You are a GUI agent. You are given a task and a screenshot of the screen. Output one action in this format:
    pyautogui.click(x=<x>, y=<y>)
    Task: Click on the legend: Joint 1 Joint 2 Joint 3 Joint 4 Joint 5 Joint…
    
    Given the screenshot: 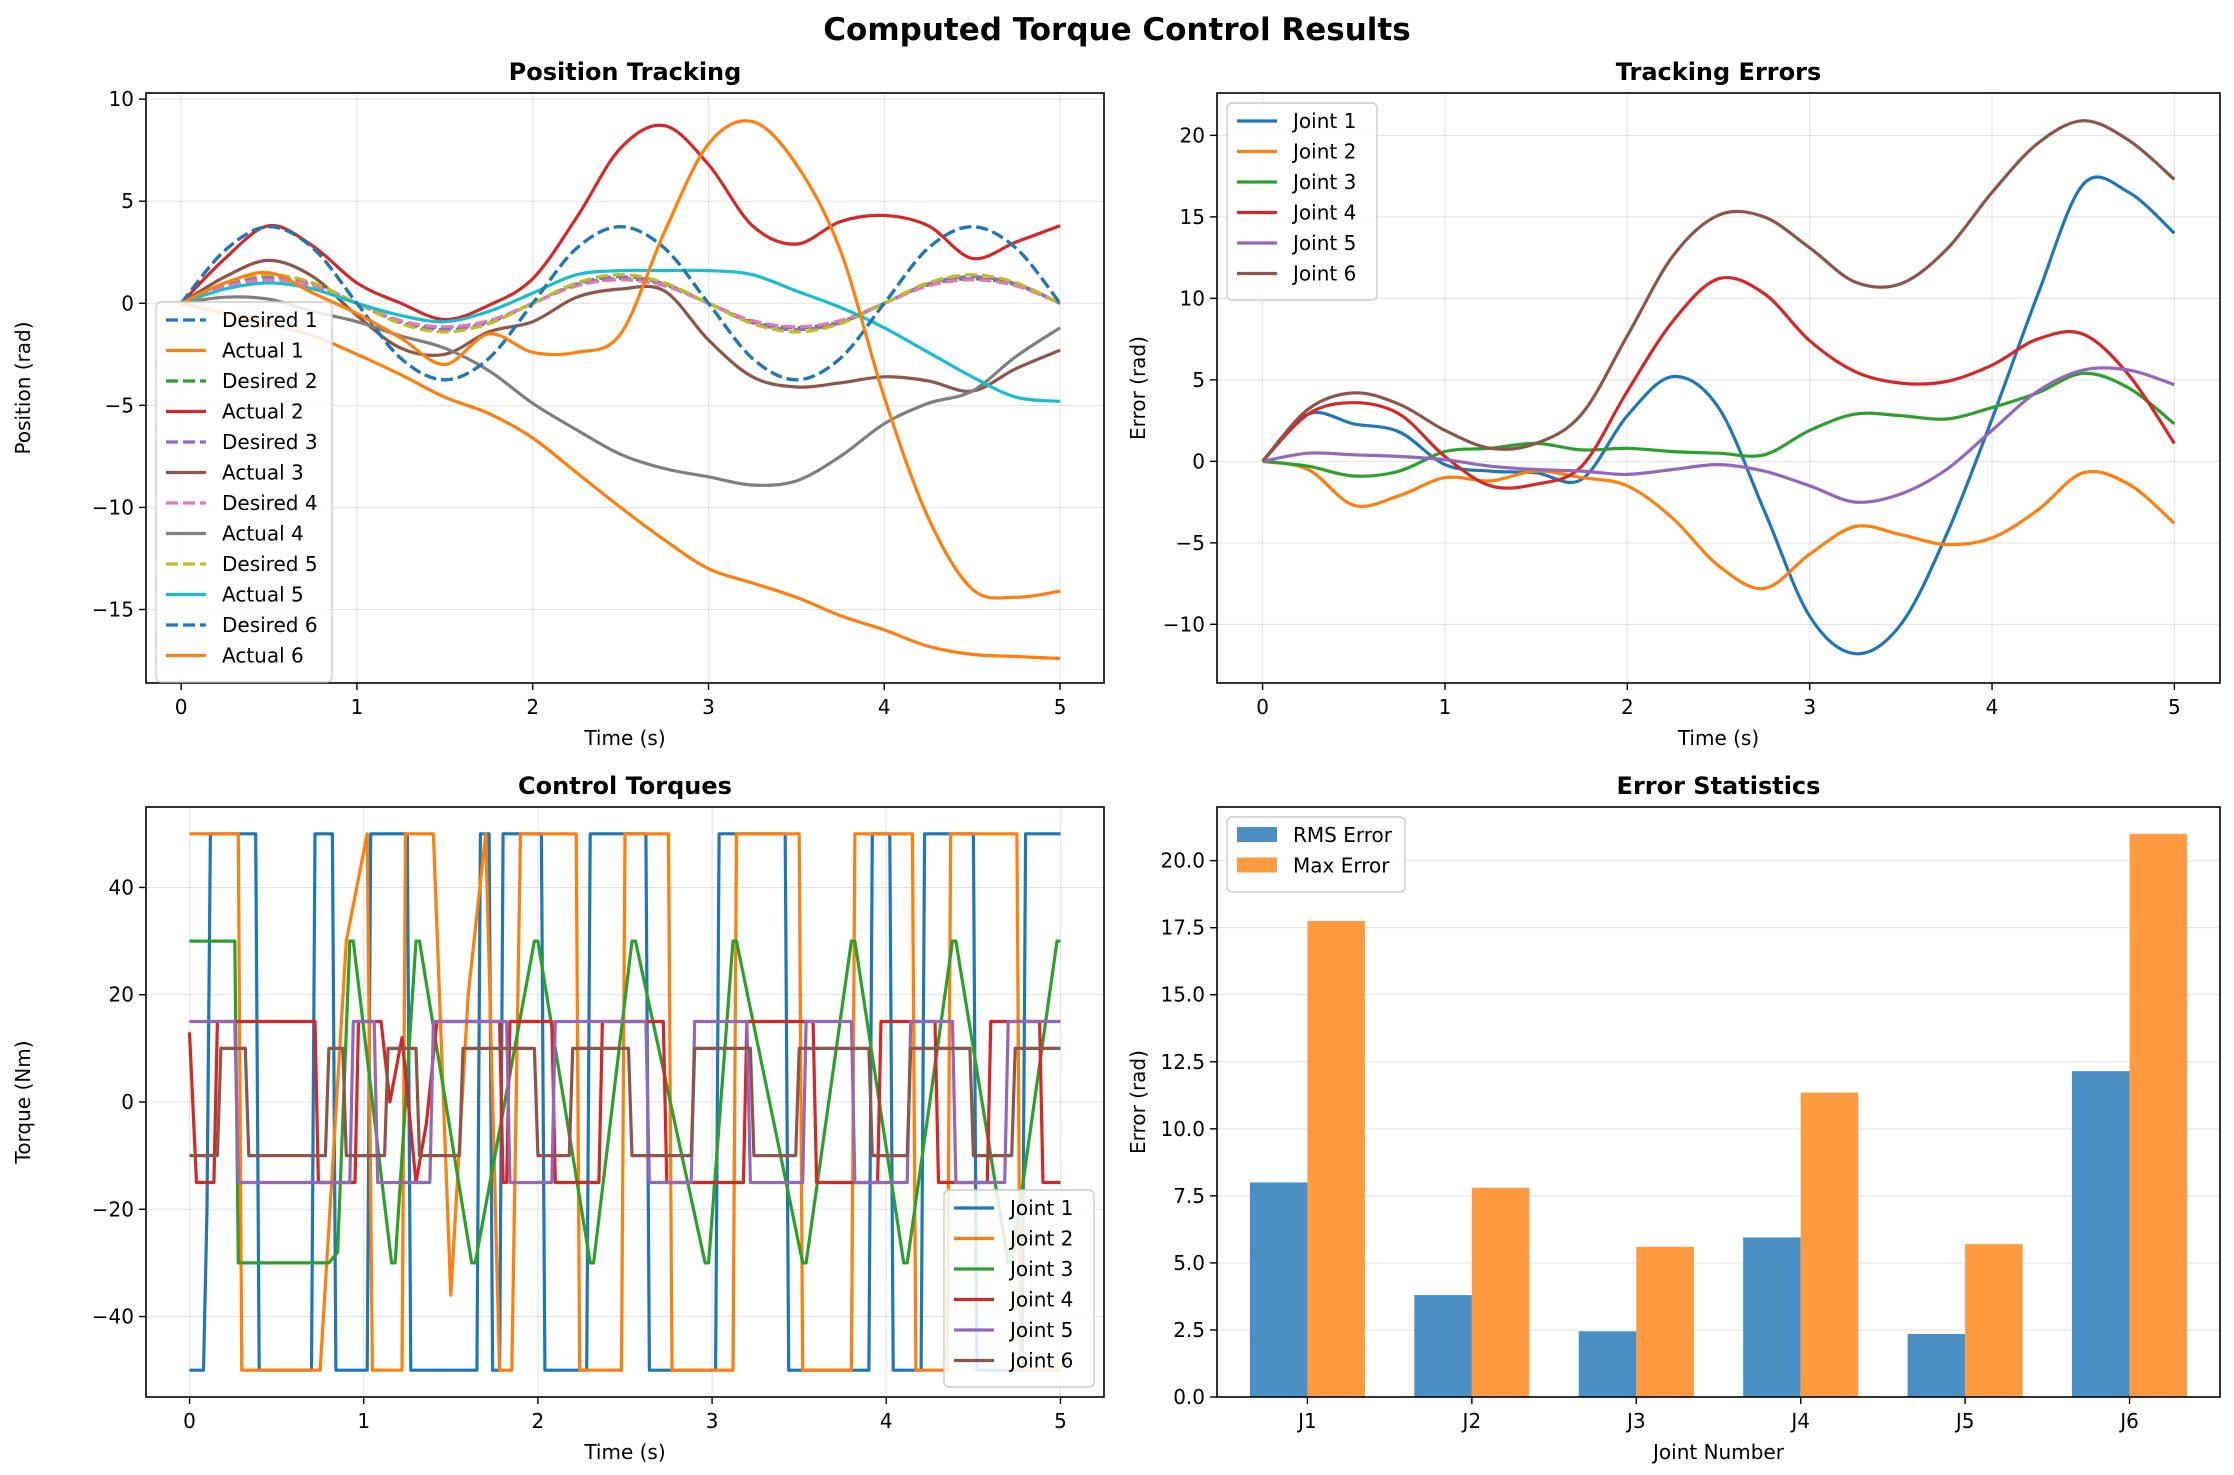 What is the action you would take?
    pyautogui.click(x=1302, y=201)
    